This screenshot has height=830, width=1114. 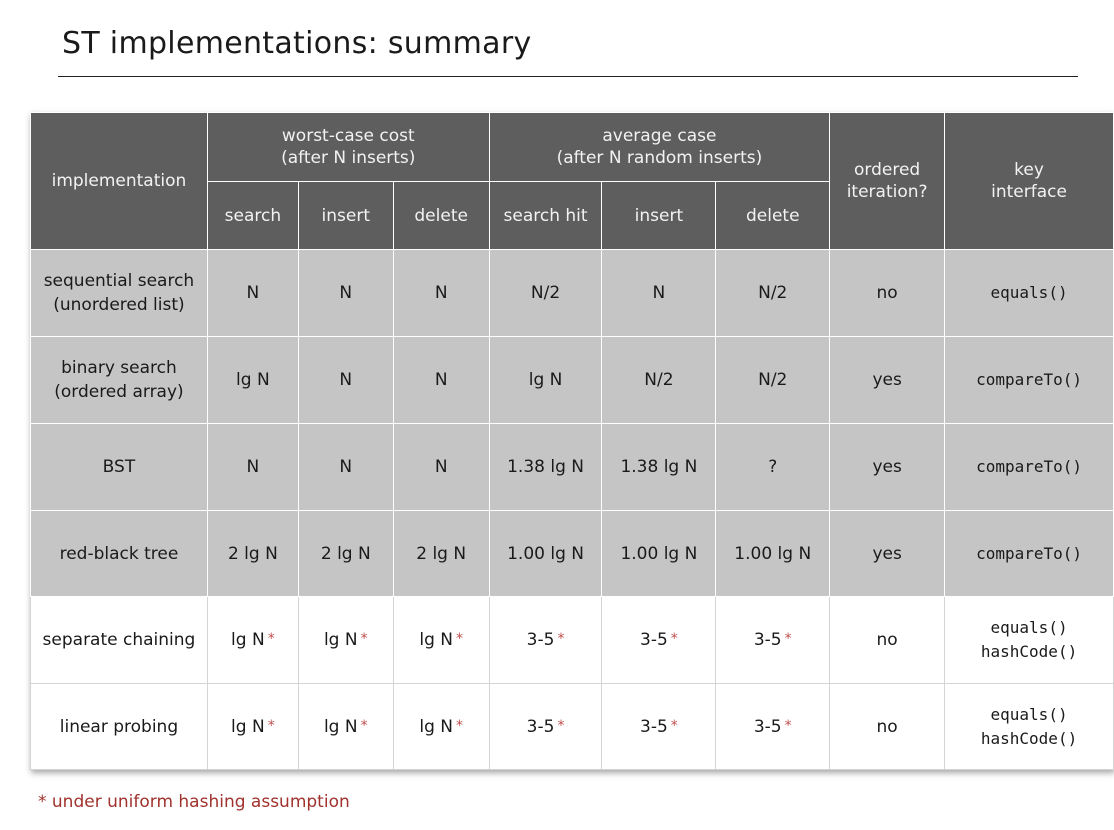 What do you see at coordinates (119, 553) in the screenshot?
I see `impl-name-line: red-black tree` at bounding box center [119, 553].